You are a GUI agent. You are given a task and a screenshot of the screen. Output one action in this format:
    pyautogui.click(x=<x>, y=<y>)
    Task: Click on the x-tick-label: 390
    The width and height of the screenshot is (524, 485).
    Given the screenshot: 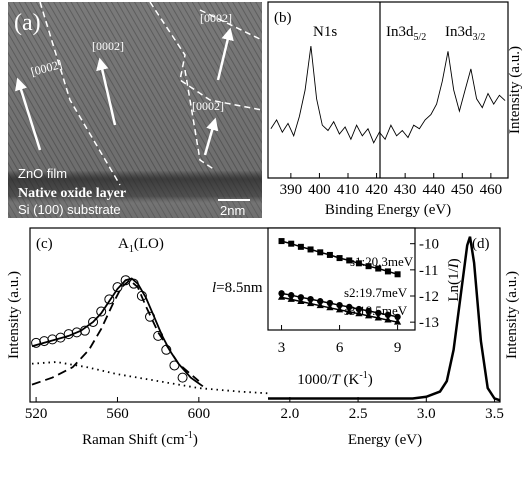 What is the action you would take?
    pyautogui.click(x=291, y=190)
    